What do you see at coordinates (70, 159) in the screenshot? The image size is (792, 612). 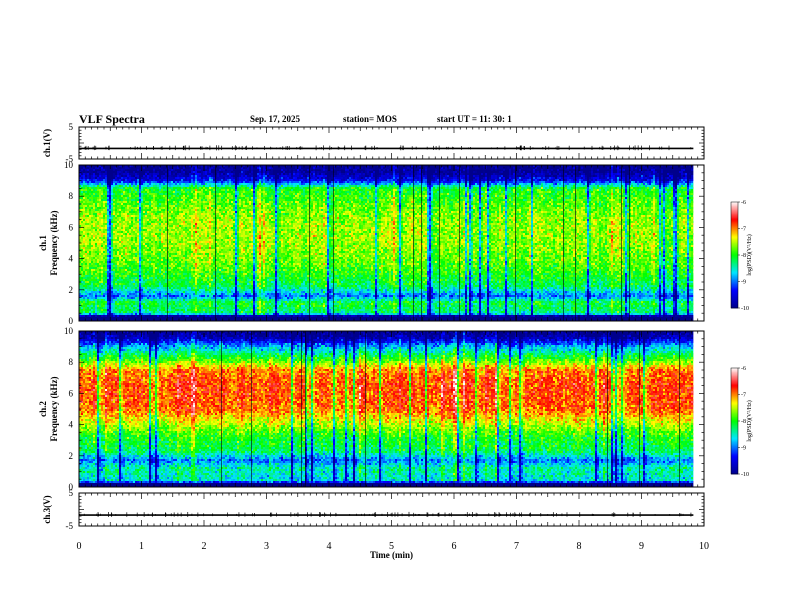 I see `y-tick-label: -5` at bounding box center [70, 159].